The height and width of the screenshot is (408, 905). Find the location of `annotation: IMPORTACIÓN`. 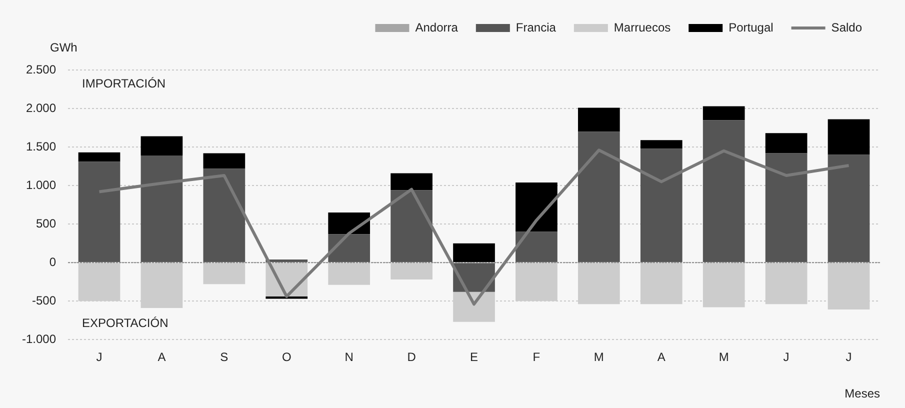

annotation: IMPORTACIÓN is located at coordinates (124, 83).